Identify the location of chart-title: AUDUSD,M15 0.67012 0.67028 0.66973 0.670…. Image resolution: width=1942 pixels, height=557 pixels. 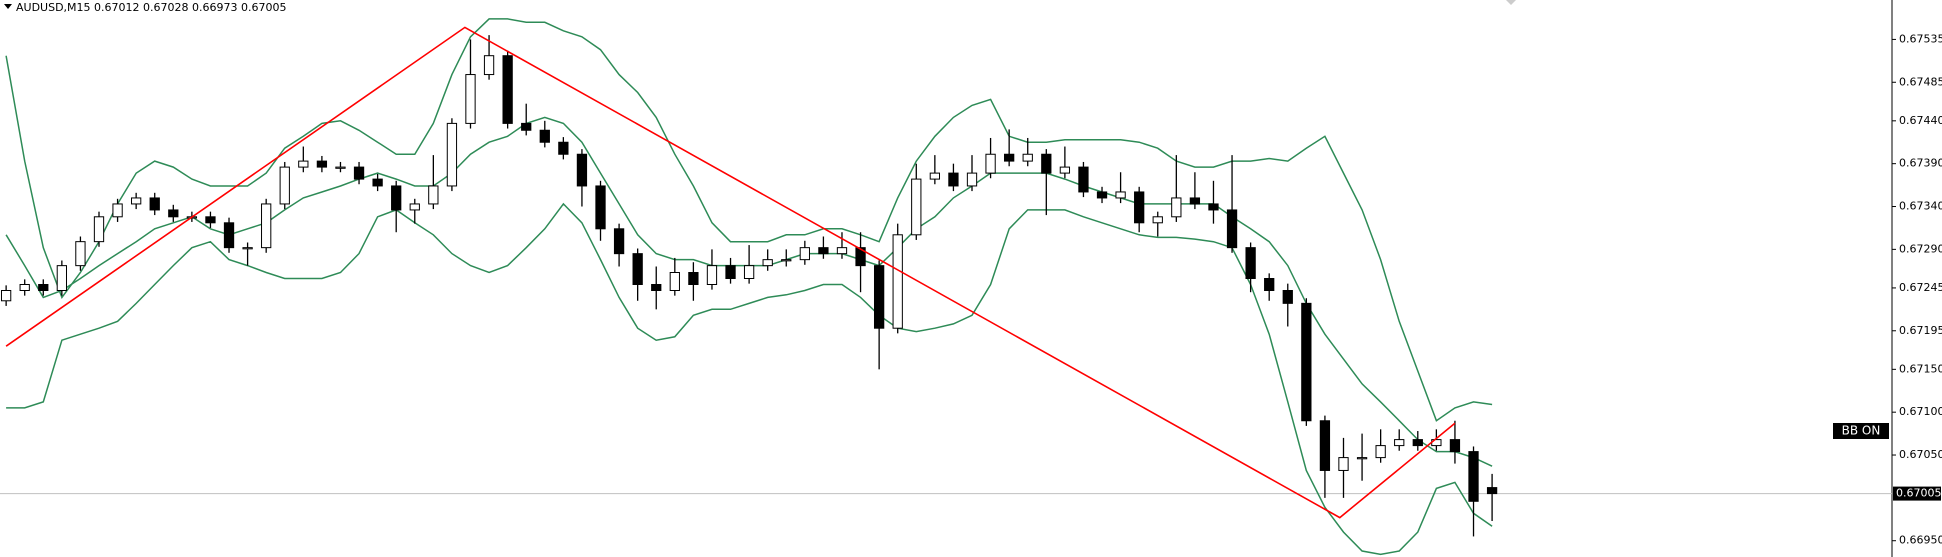
(151, 7).